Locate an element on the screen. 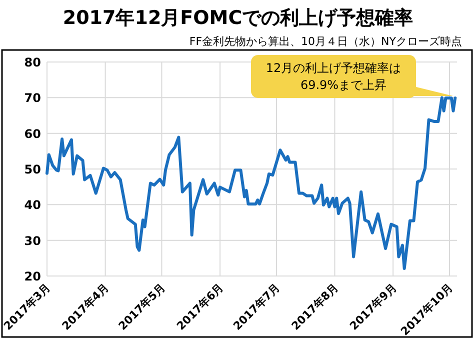 This screenshot has height=341, width=476. y-tick-label: 70 is located at coordinates (32, 98).